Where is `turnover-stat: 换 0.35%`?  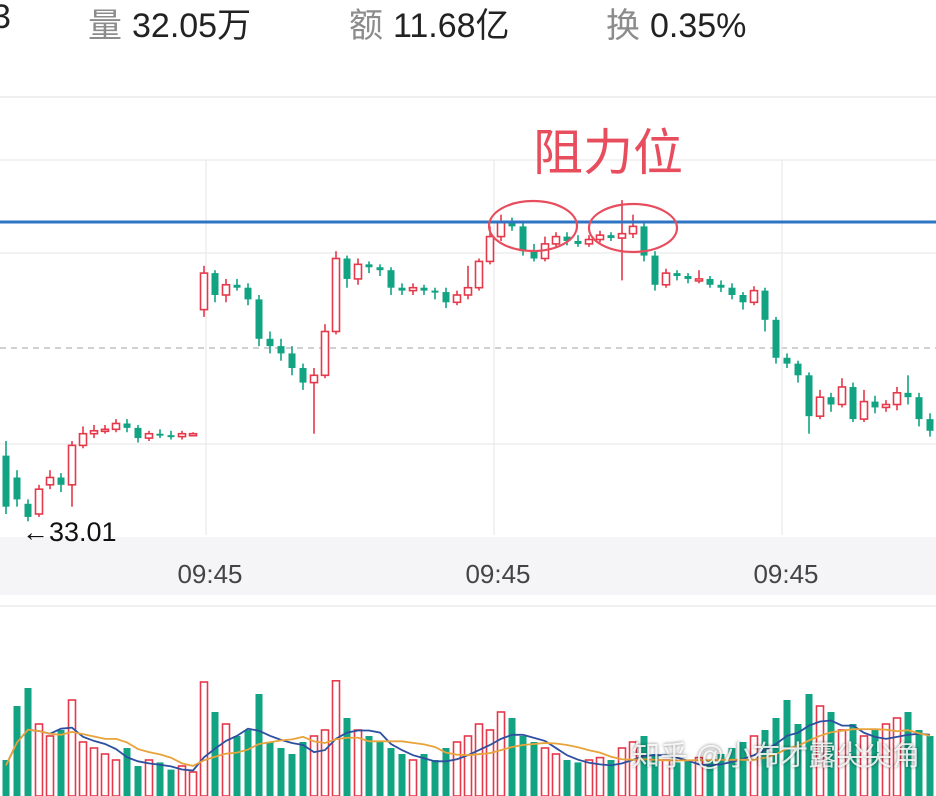 turnover-stat: 换 0.35% is located at coordinates (676, 23).